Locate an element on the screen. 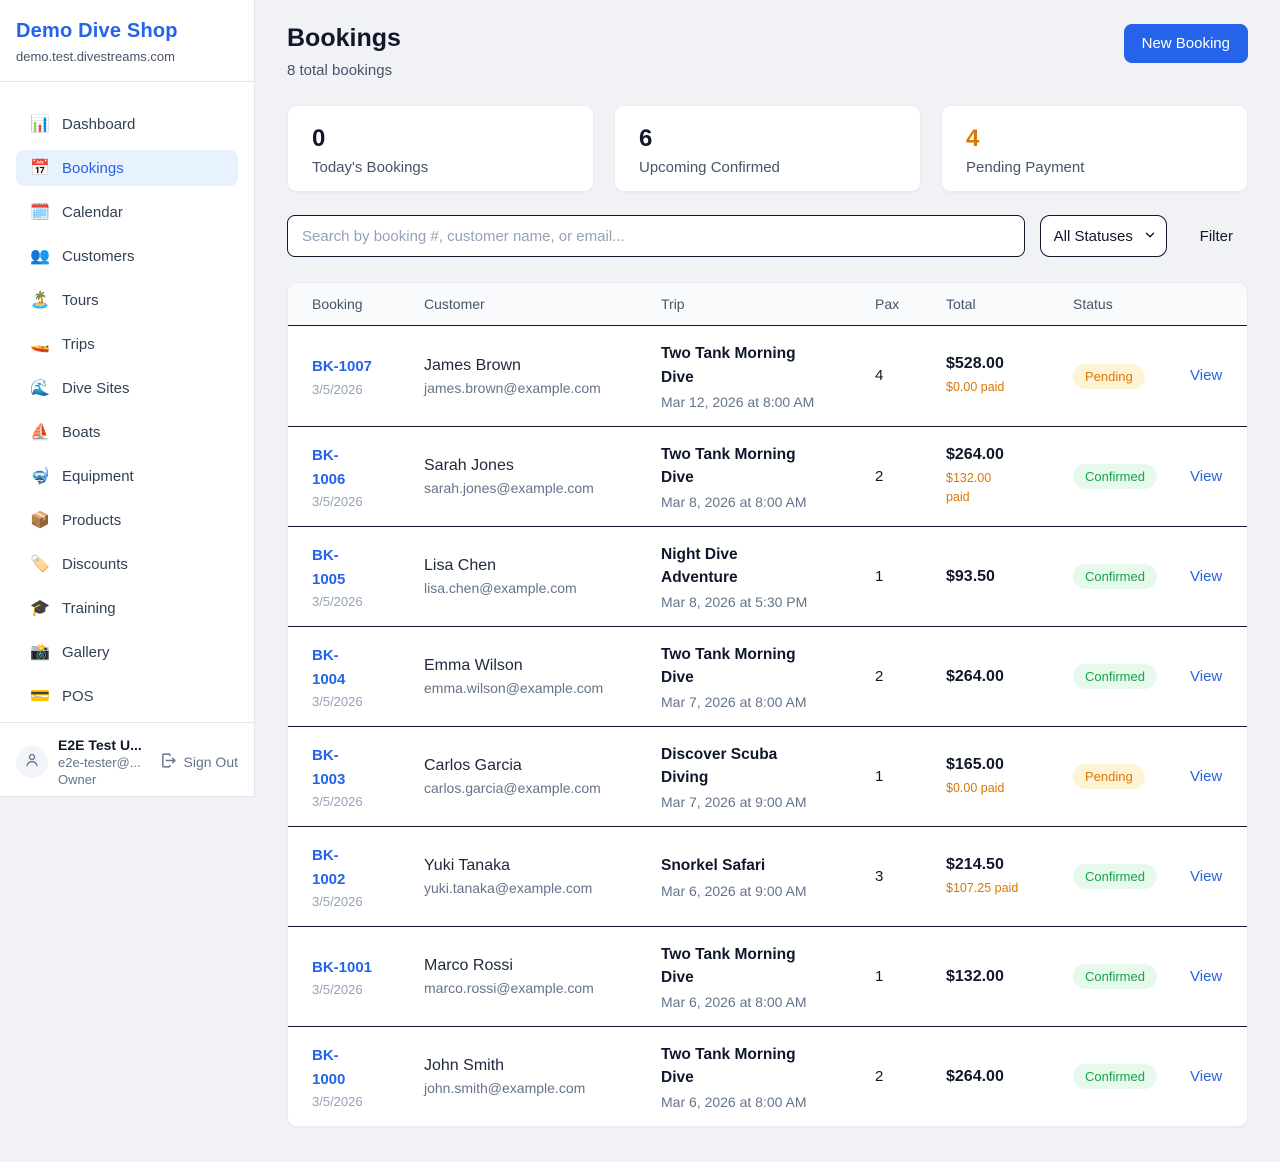 This screenshot has height=1162, width=1280. new-booking-button: New Booking is located at coordinates (1185, 43).